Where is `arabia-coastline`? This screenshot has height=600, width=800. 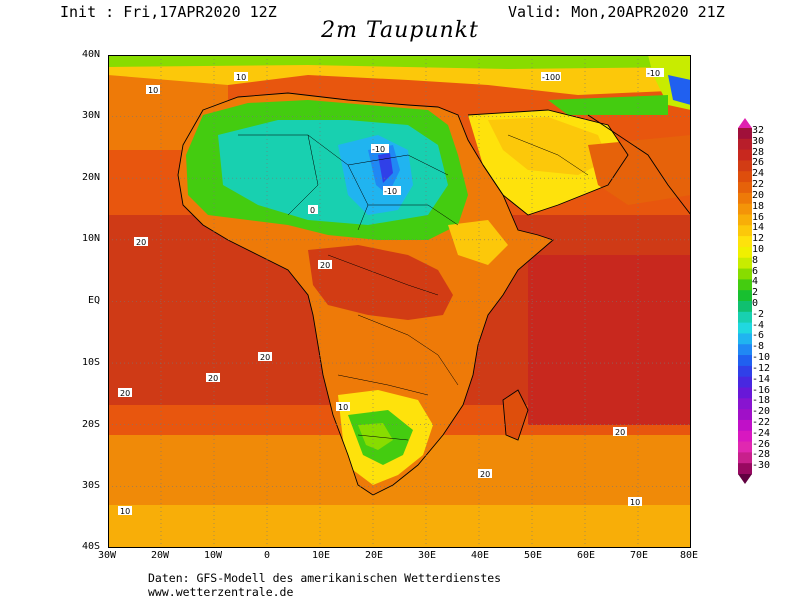
arabia-coastline is located at coordinates (548, 162).